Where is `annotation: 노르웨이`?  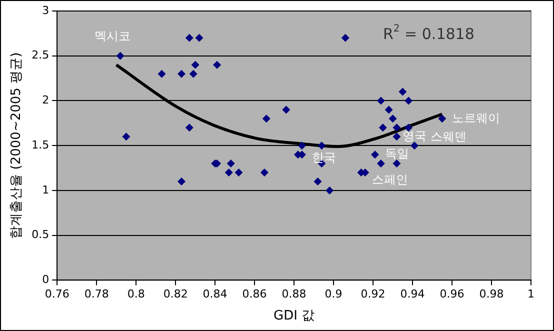
annotation: 노르웨이 is located at coordinates (476, 117).